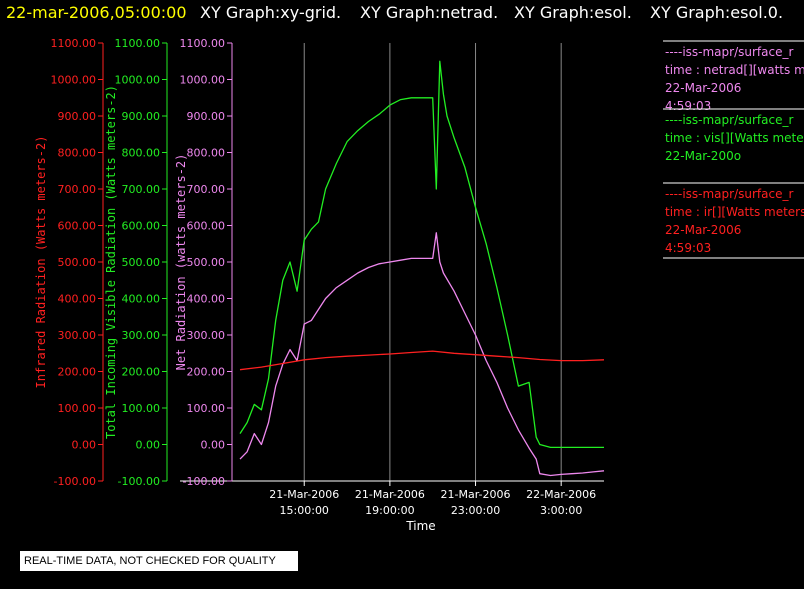  What do you see at coordinates (688, 248) in the screenshot?
I see `legend-entry-ir-line: 4:59:03` at bounding box center [688, 248].